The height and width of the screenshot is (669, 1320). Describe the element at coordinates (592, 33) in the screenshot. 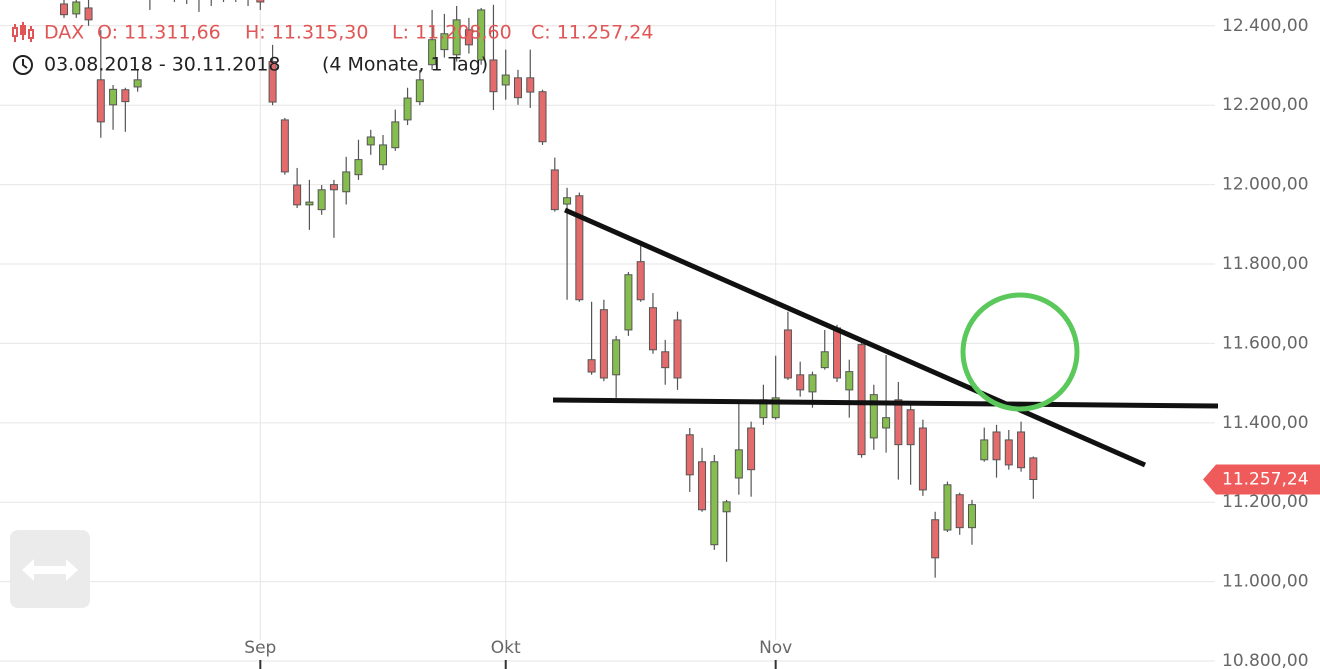

I see `close-label: C: 11.257,24` at that location.